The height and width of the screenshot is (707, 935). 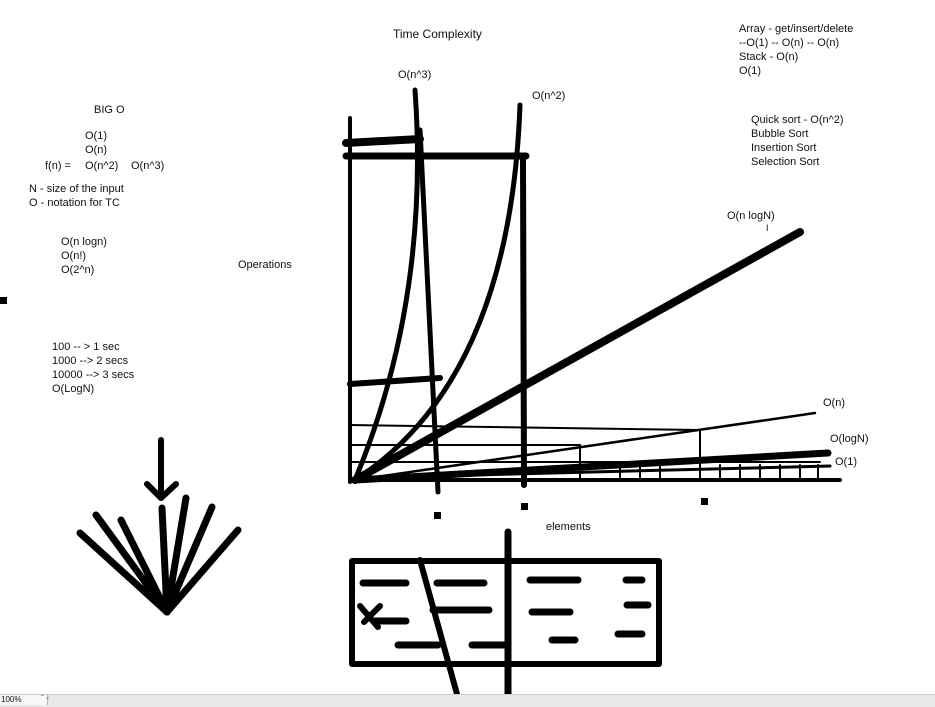 I want to click on complexity-line: O(n logn), so click(x=84, y=242).